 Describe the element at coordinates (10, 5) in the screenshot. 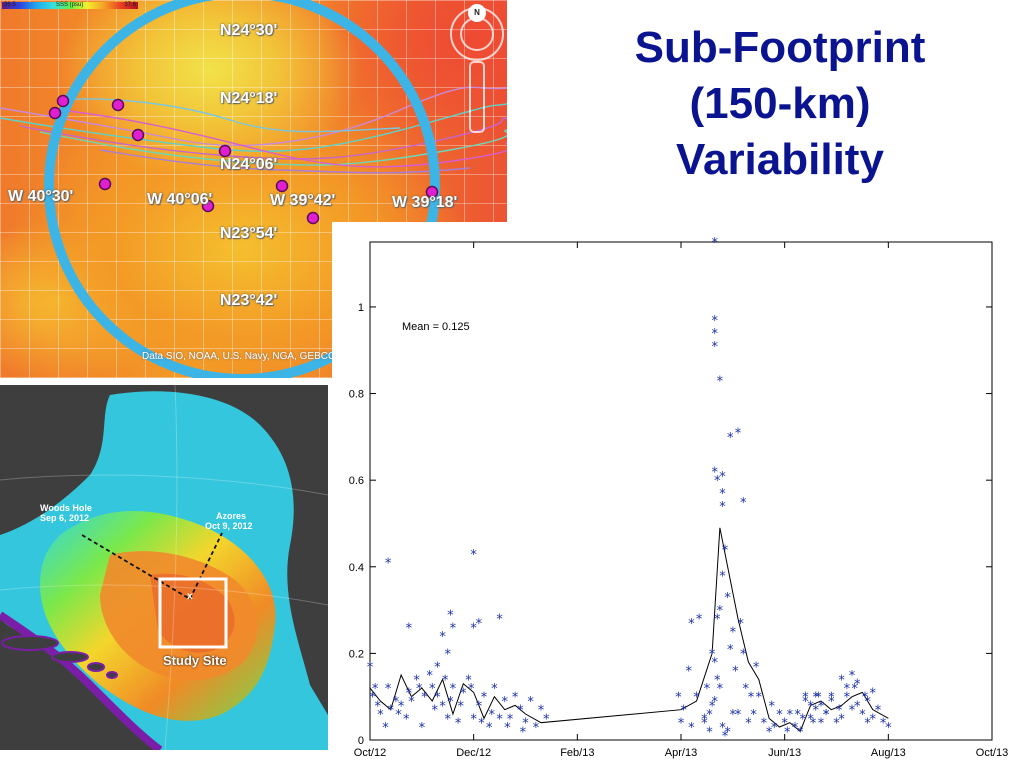

I see `colorbar-min: 36.5` at that location.